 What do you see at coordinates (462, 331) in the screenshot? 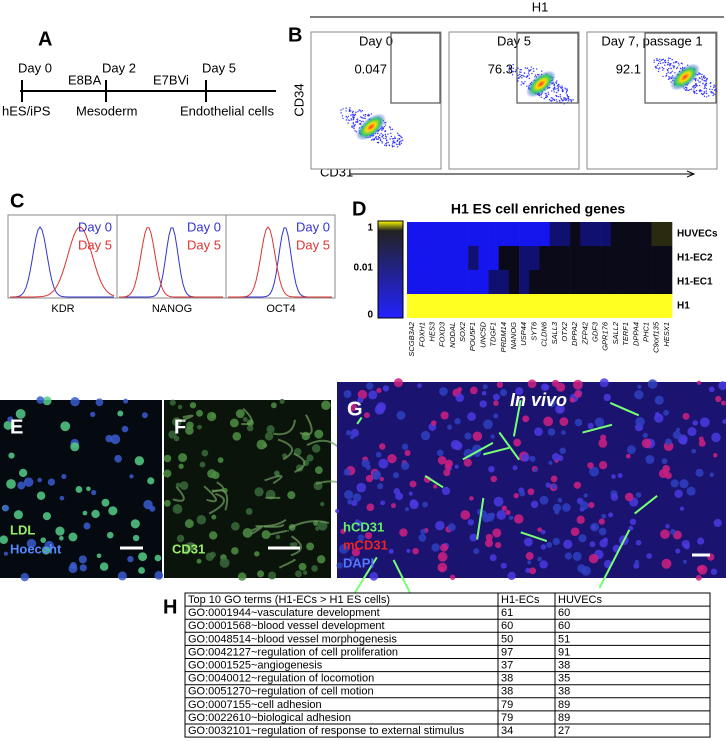
I see `gene-label: SOX2` at bounding box center [462, 331].